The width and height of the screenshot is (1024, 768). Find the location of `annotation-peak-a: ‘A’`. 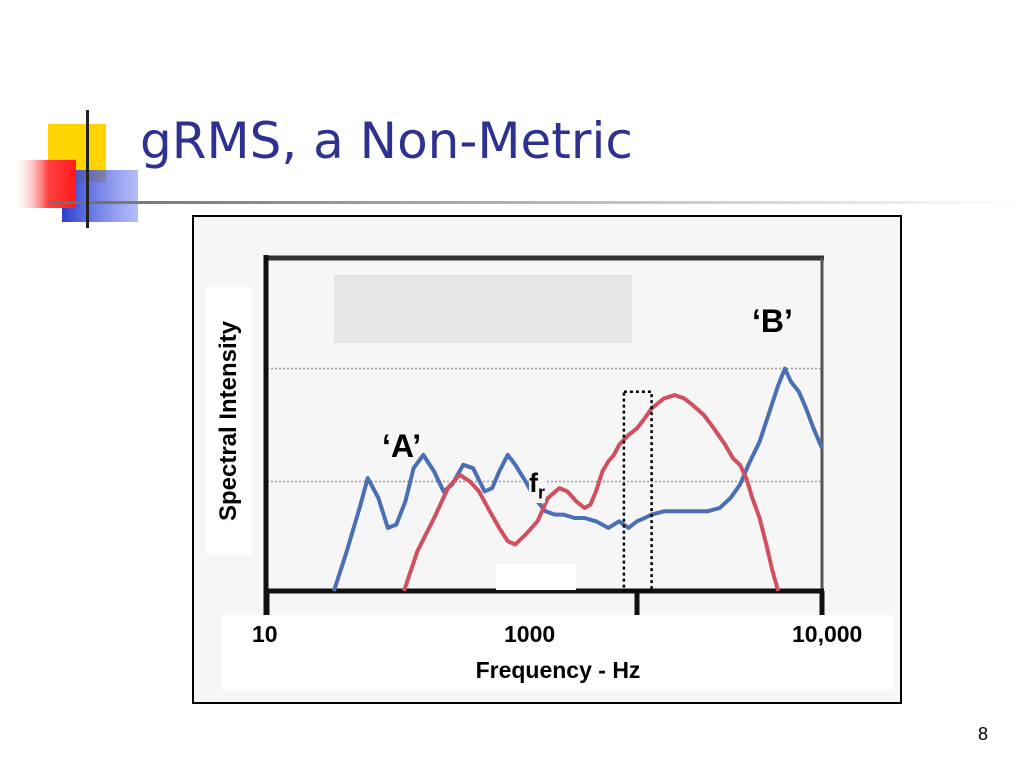

annotation-peak-a: ‘A’ is located at coordinates (402, 446).